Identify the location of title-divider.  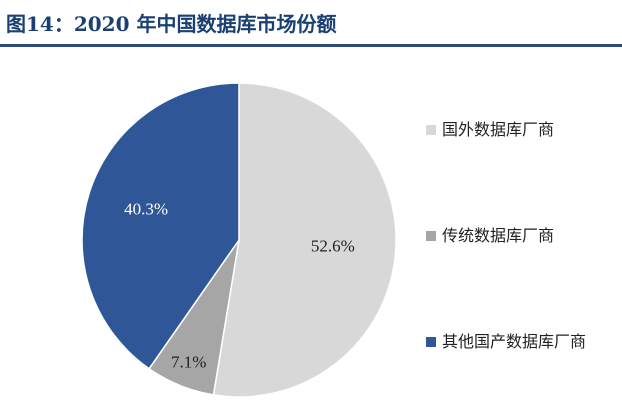
(311, 45).